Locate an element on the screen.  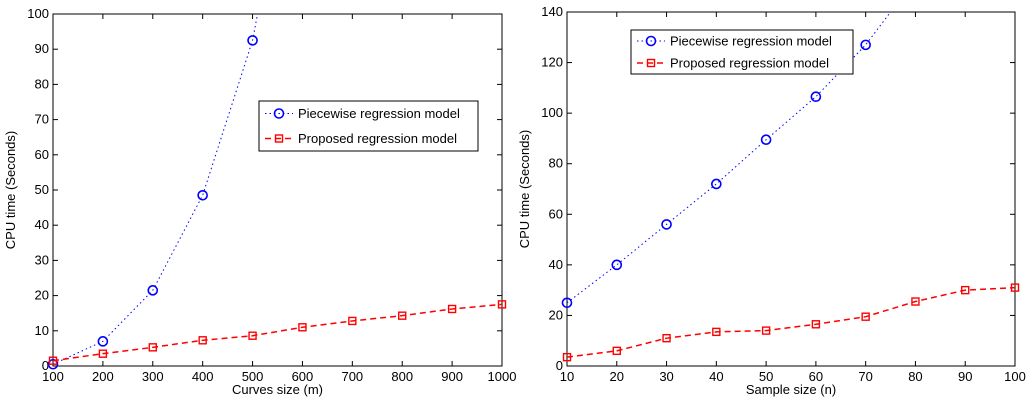
x-axis-label: Sample size (n) is located at coordinates (791, 389).